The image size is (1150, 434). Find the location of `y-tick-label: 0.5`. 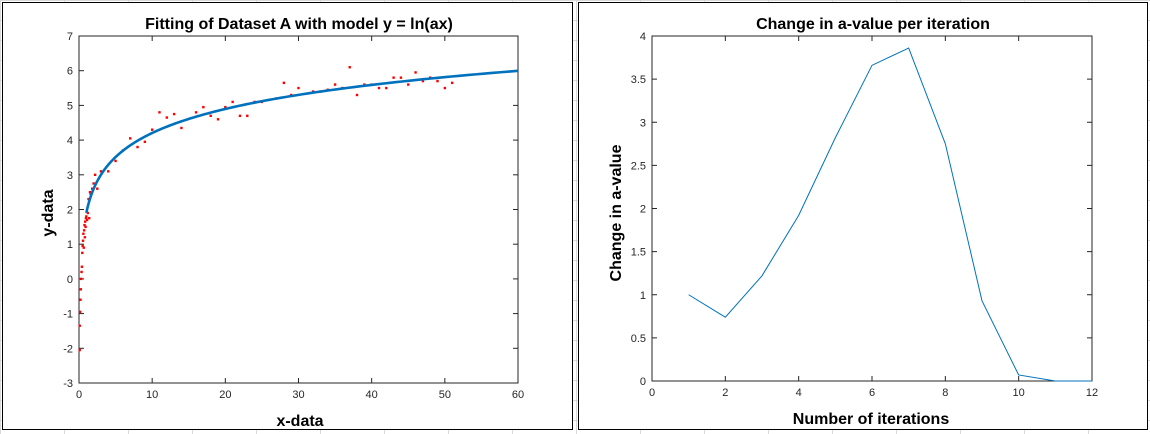

y-tick-label: 0.5 is located at coordinates (638, 339).